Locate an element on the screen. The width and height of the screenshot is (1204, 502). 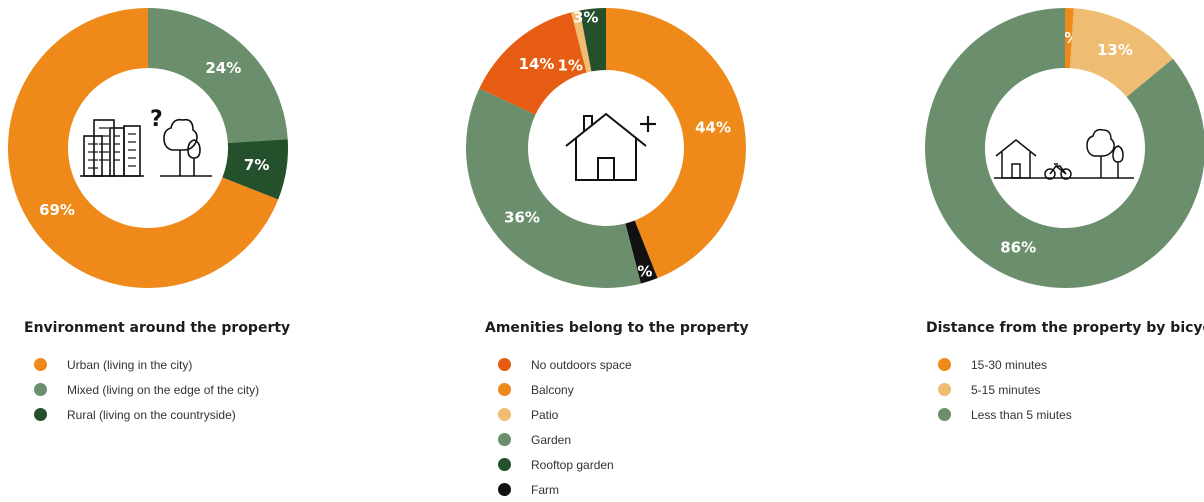
slice-no_outdoors is located at coordinates (533, 63).